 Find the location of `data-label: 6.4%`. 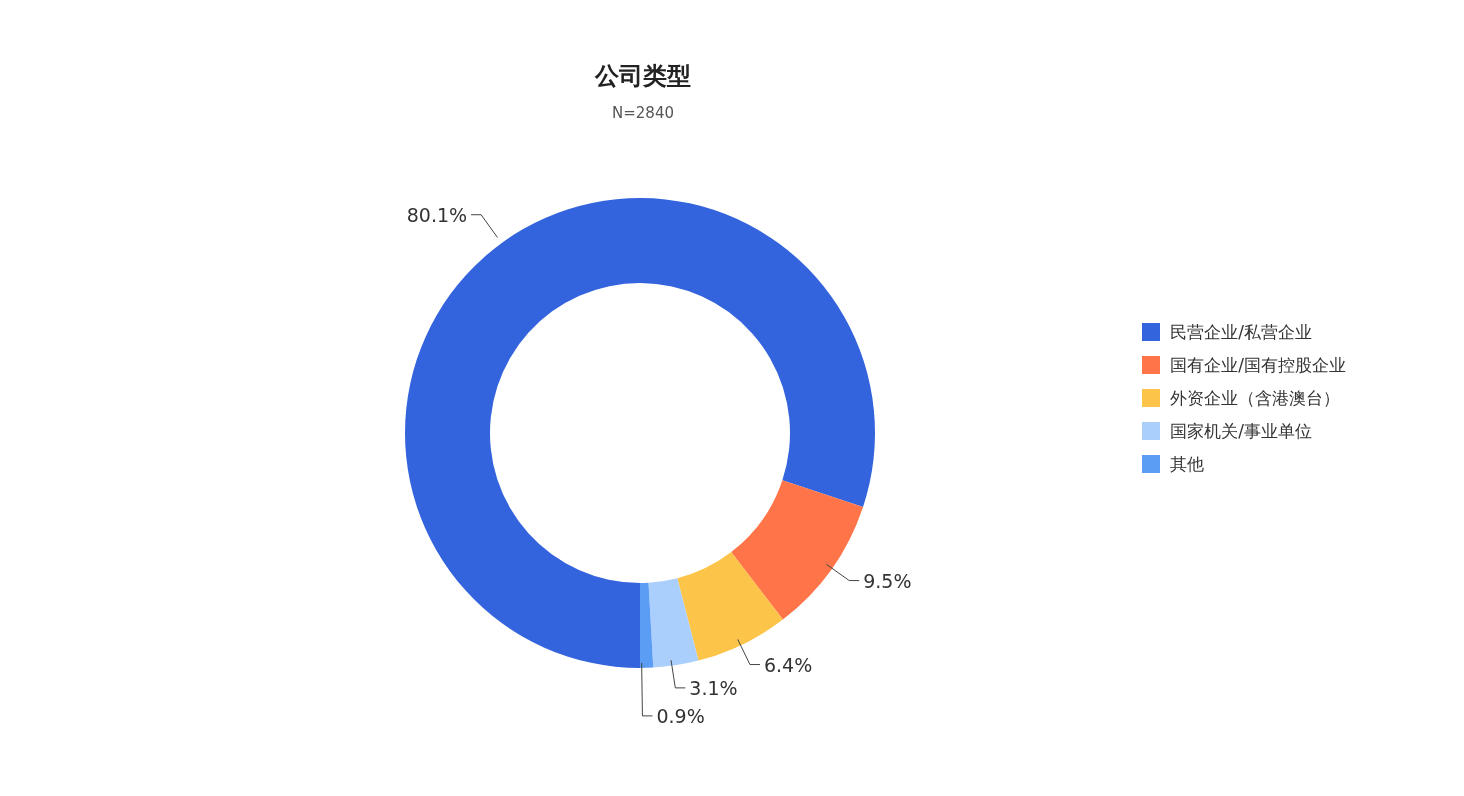

data-label: 6.4% is located at coordinates (788, 664).